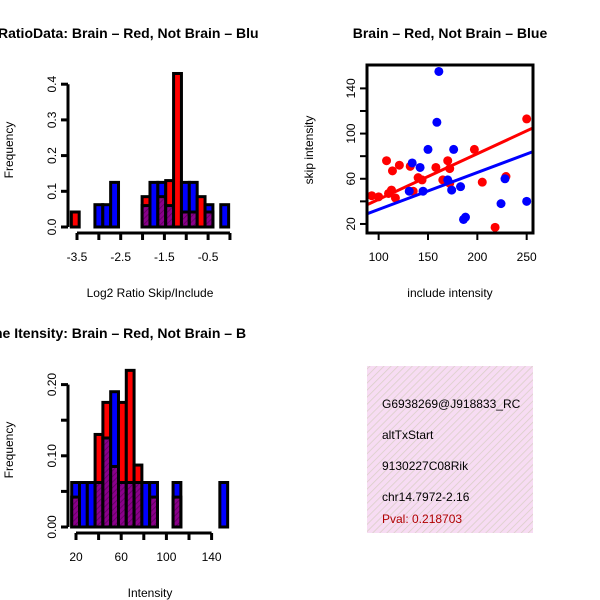  I want to click on x-tick-label: 20, so click(76, 557).